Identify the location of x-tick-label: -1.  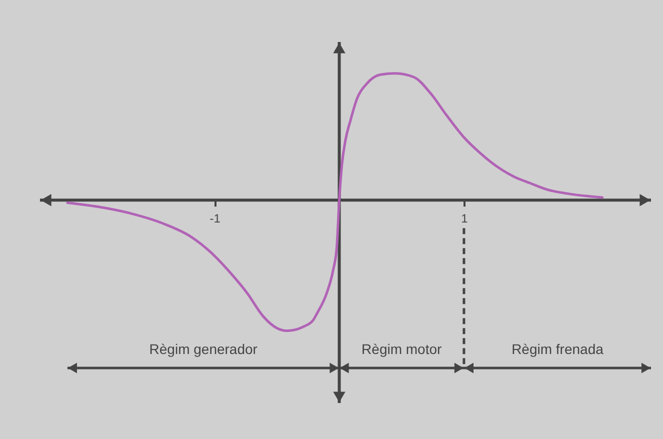
(215, 219).